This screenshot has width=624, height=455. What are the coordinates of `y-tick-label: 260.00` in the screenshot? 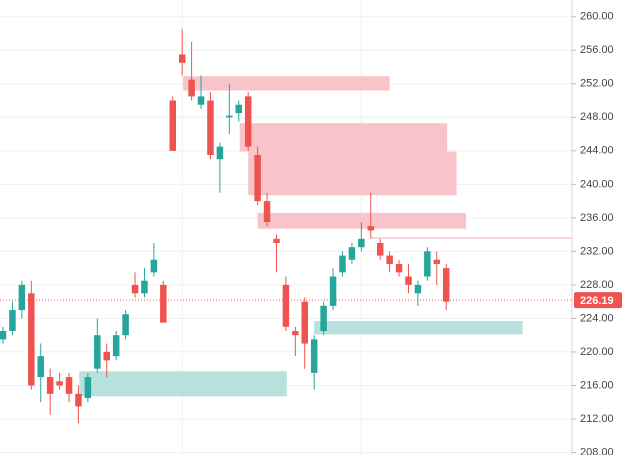 It's located at (597, 17).